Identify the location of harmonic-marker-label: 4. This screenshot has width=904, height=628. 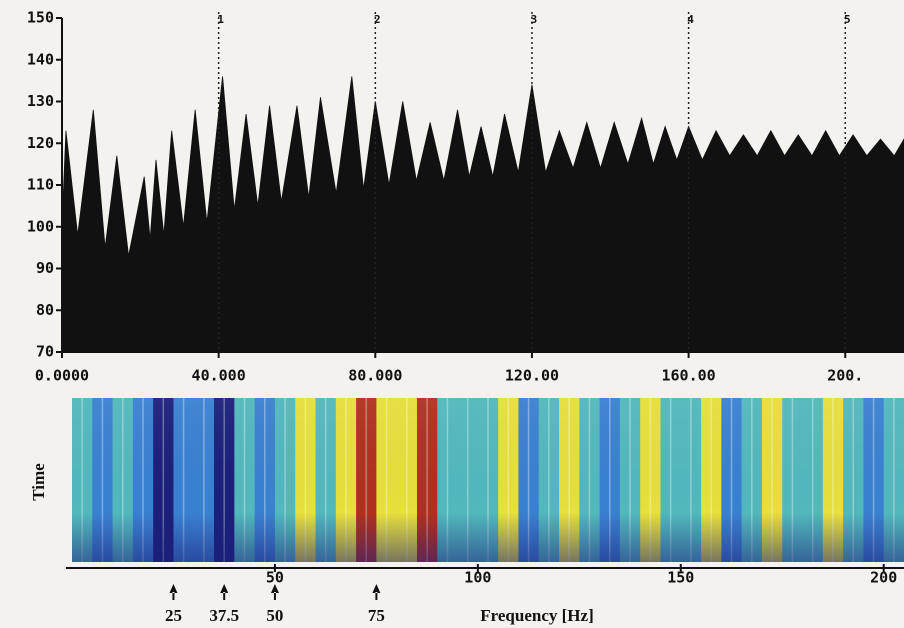
(690, 19).